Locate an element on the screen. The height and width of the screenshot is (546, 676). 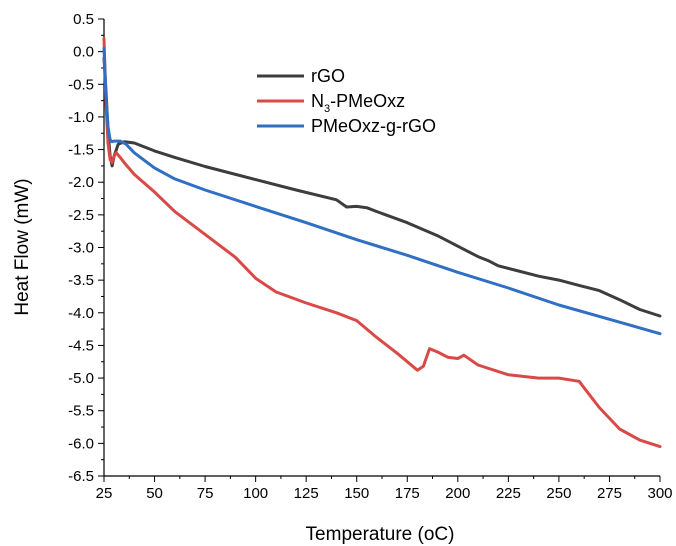
legend-label-pmeoxz-g-rgo: PMeOxz-g-rGO is located at coordinates (373, 126).